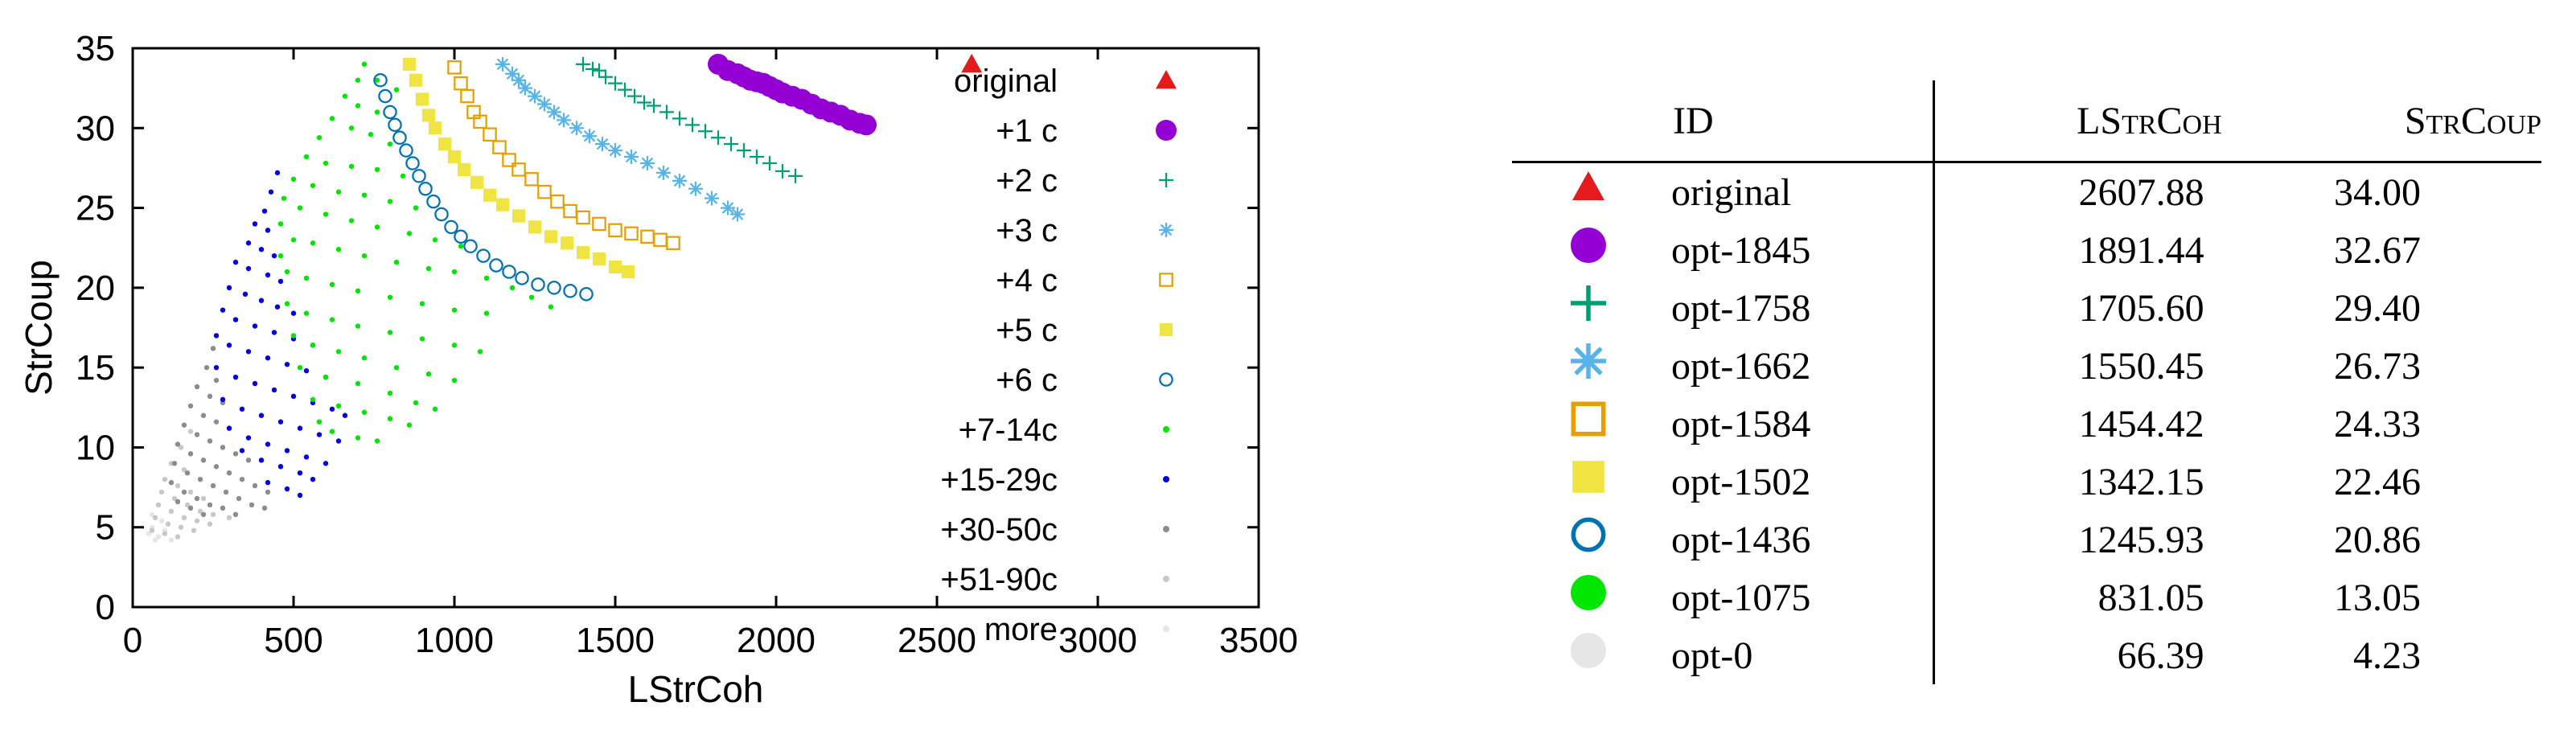 The height and width of the screenshot is (747, 2576). Describe the element at coordinates (2160, 655) in the screenshot. I see `row-lstrcoh: 66.39` at that location.